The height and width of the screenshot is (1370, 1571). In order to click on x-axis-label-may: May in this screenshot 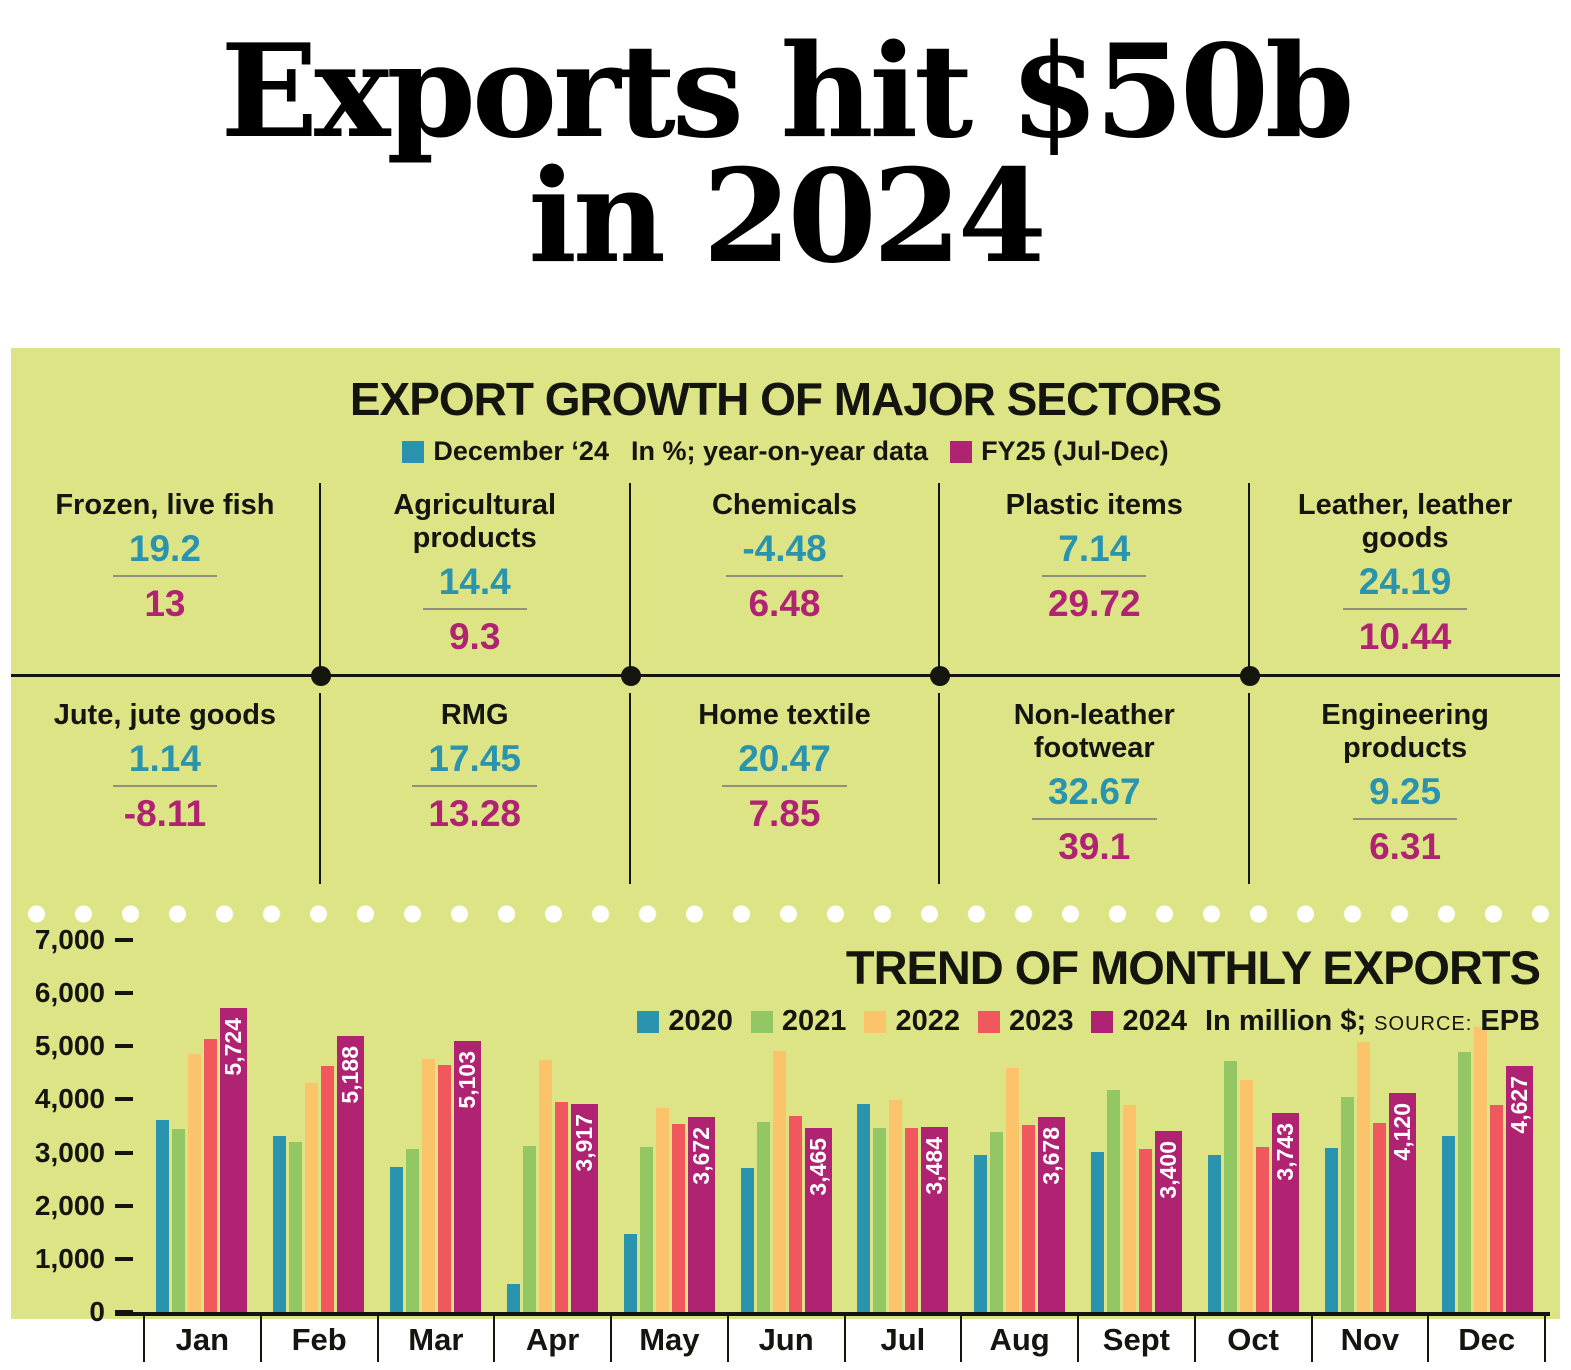, I will do `click(668, 1339)`.